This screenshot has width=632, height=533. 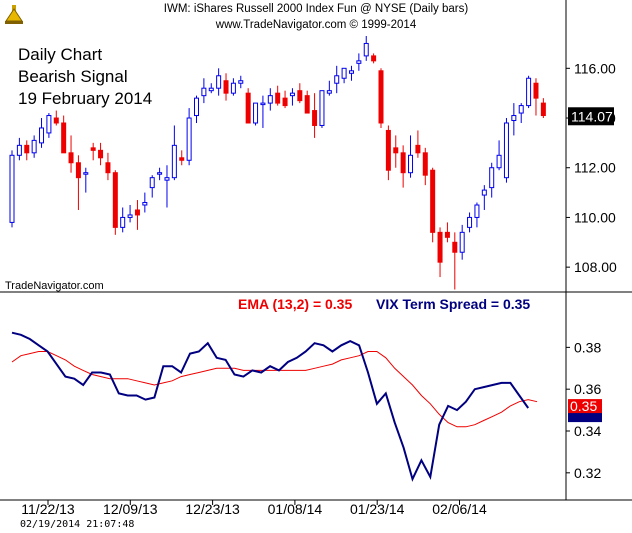 What do you see at coordinates (587, 347) in the screenshot?
I see `indicator-y-tick-label: 0.38` at bounding box center [587, 347].